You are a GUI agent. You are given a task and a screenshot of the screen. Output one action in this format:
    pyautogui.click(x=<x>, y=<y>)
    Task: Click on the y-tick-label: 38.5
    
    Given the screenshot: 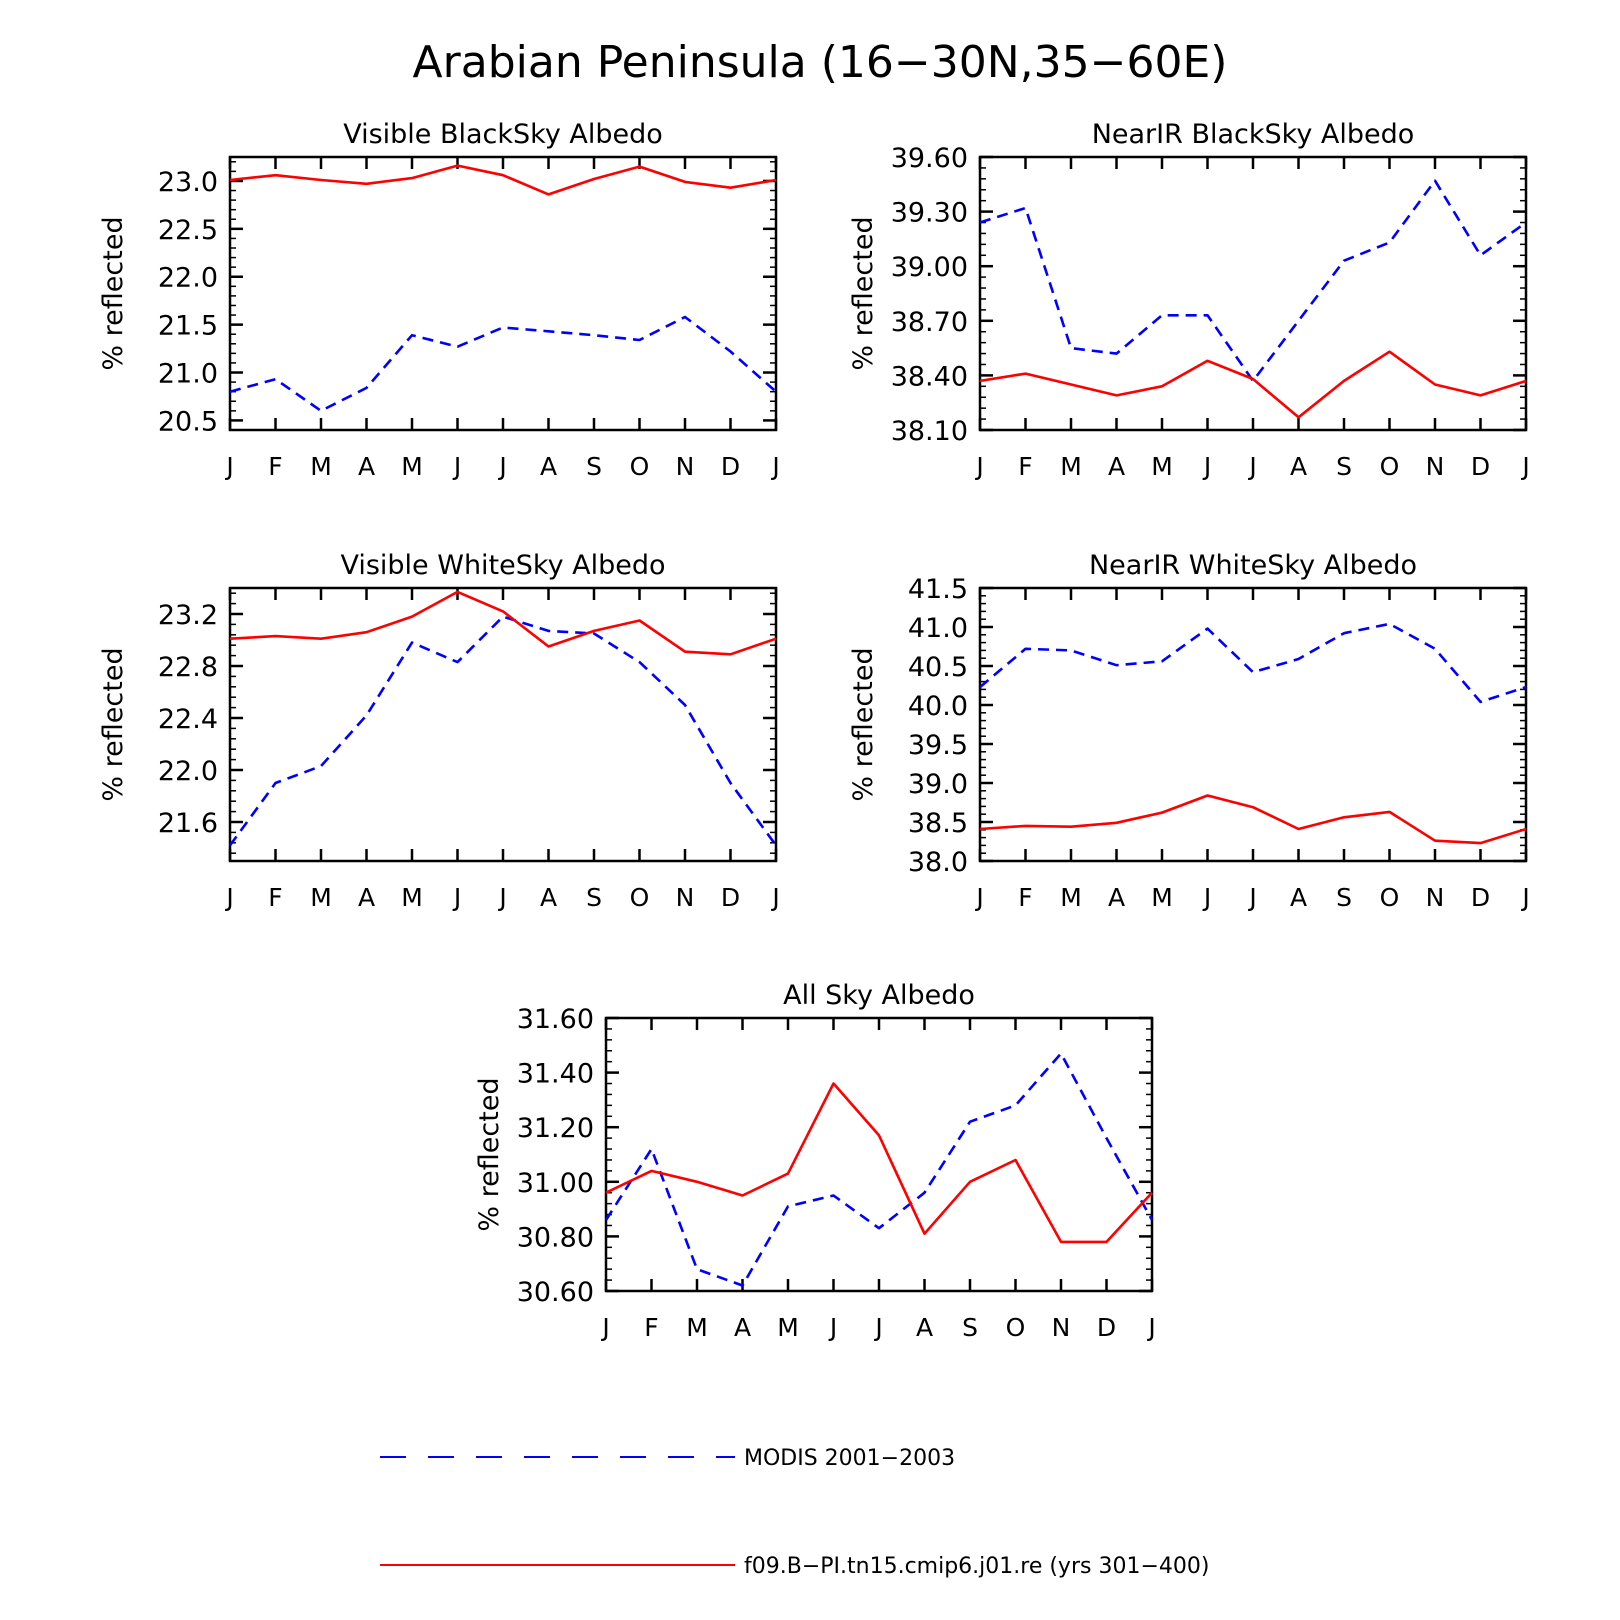 What is the action you would take?
    pyautogui.click(x=938, y=823)
    